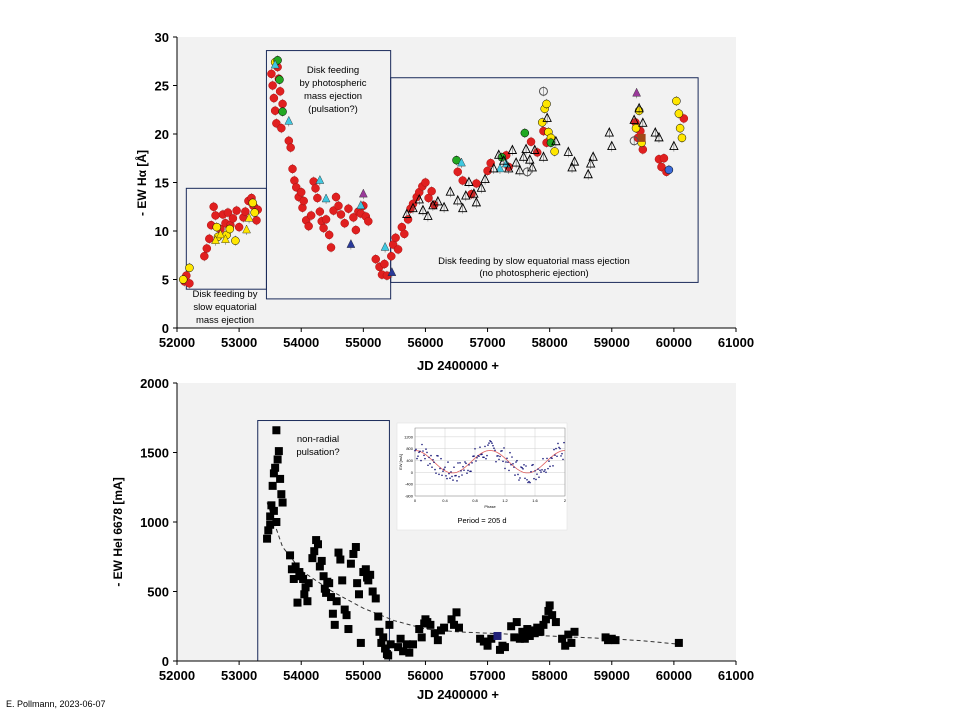 The image size is (960, 720). What do you see at coordinates (317, 446) in the screenshot?
I see `annotation-text: non-radial pulsation?` at bounding box center [317, 446].